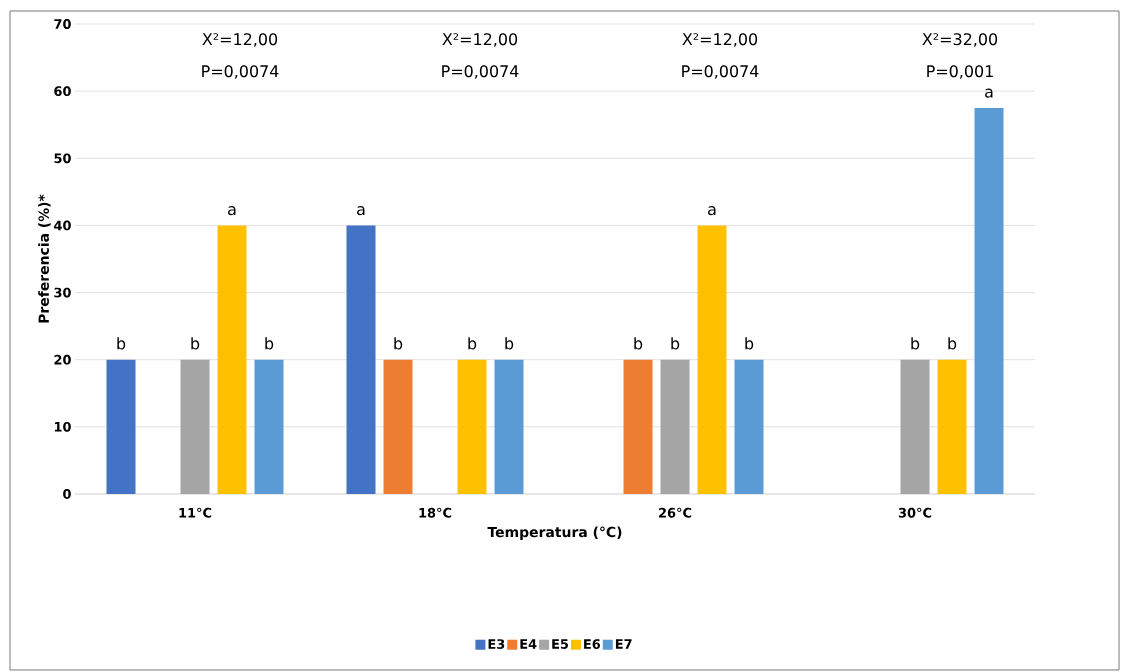 This screenshot has height=672, width=1121. I want to click on x-tick-label: 11°C, so click(195, 512).